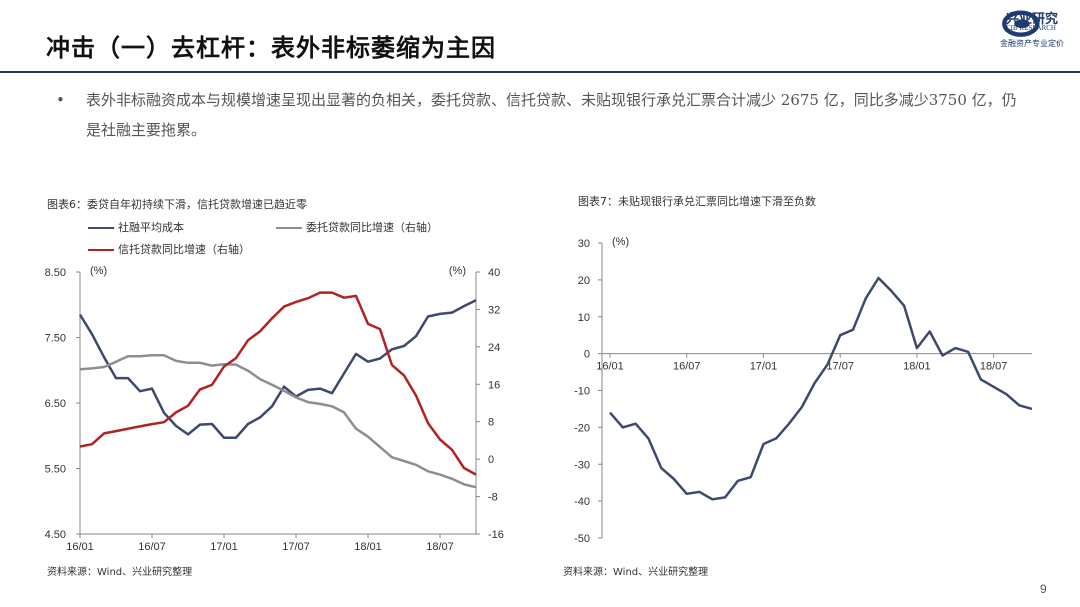  Describe the element at coordinates (368, 547) in the screenshot. I see `chart6-x-tick-label: 18/01` at that location.